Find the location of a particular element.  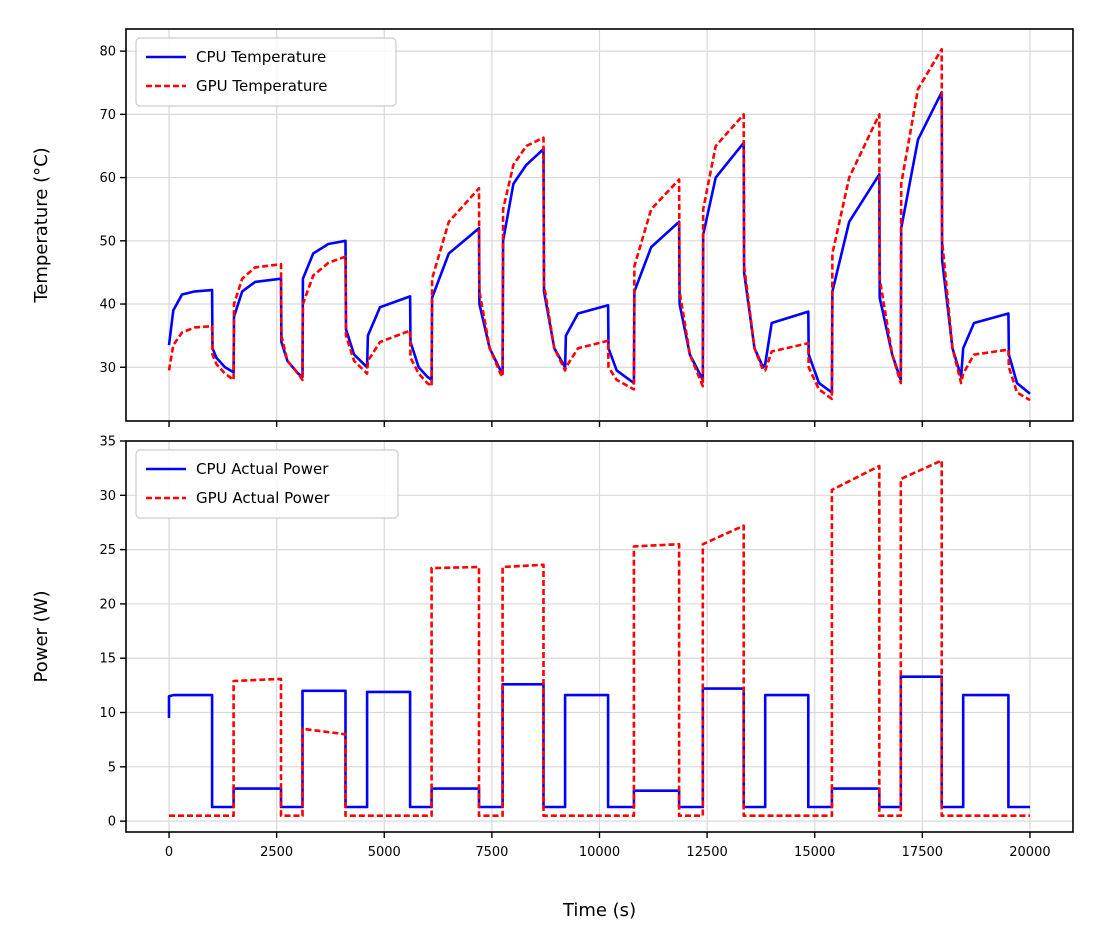

x-tick-label: 17500 is located at coordinates (922, 852).